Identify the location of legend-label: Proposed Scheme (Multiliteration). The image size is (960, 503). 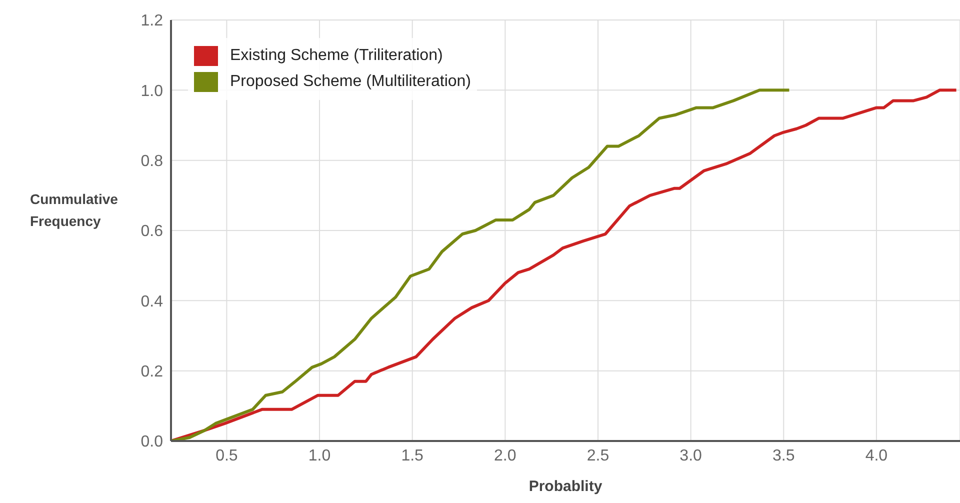
(350, 82).